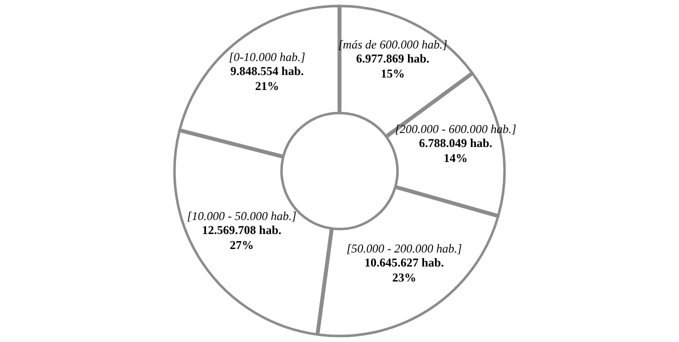 The image size is (679, 342). Describe the element at coordinates (267, 57) in the screenshot. I see `slice-label: [0-10.000 hab.]` at that location.